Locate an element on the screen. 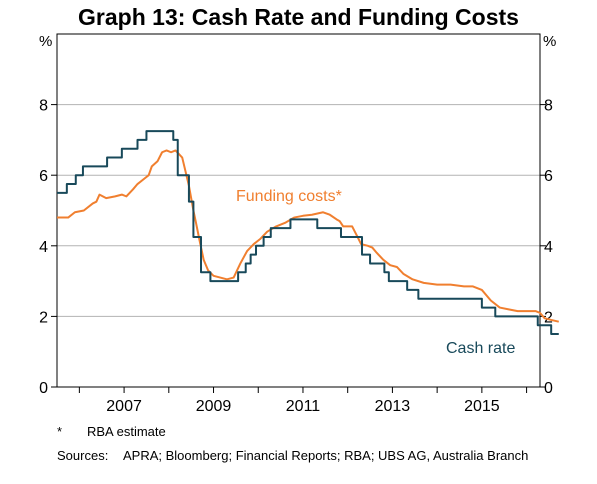 Image resolution: width=597 pixels, height=484 pixels. footnote-mark: * is located at coordinates (60, 431).